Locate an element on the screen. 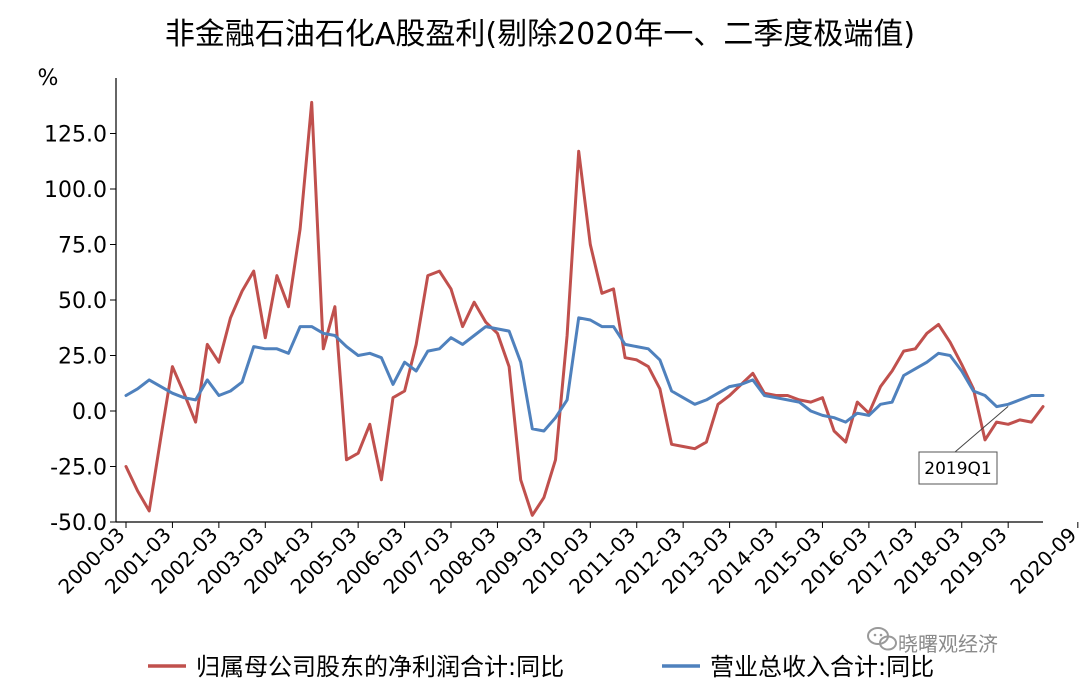 The width and height of the screenshot is (1080, 694). annotation-box is located at coordinates (958, 468).